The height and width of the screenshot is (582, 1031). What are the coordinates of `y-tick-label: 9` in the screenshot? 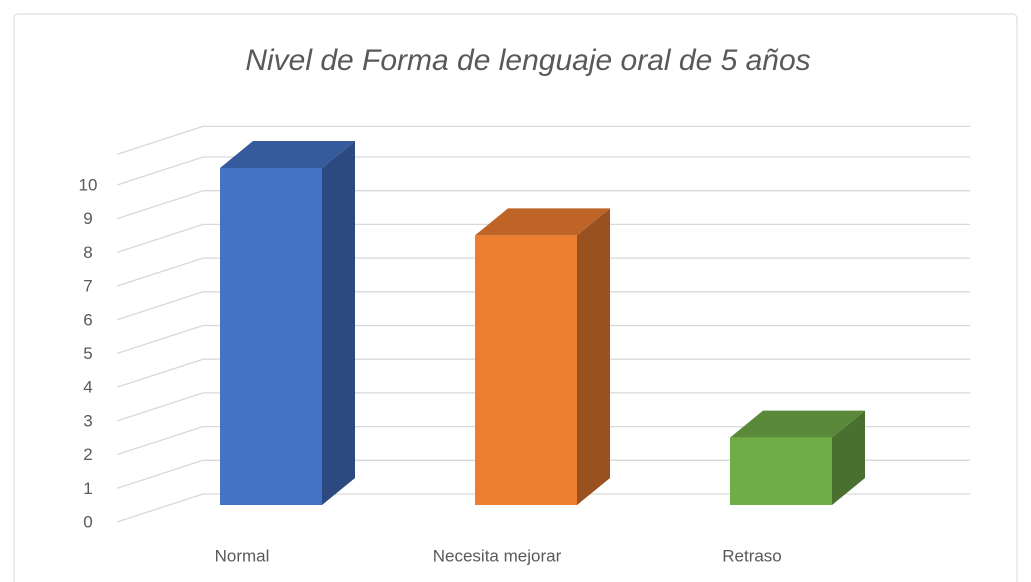 It's located at (87, 218).